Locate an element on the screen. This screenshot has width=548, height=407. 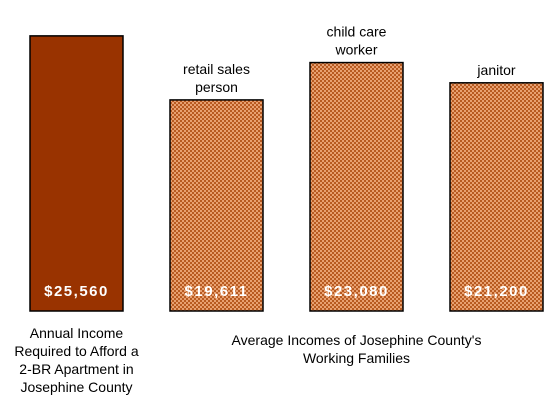
category-label-line: Annual Income is located at coordinates (77, 333).